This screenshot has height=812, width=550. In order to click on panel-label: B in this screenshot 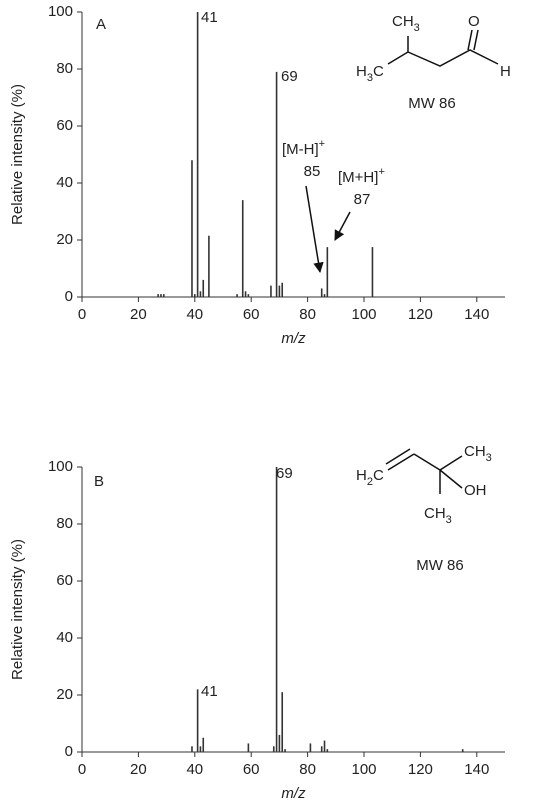, I will do `click(99, 481)`.